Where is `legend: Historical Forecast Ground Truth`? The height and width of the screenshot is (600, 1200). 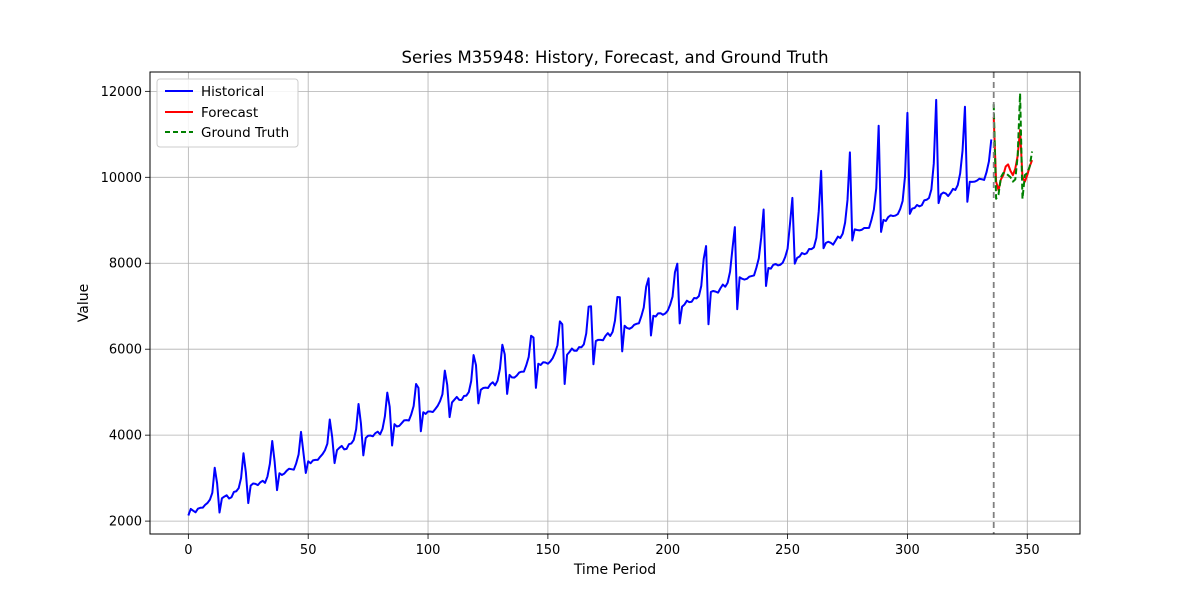 legend: Historical Forecast Ground Truth is located at coordinates (227, 113).